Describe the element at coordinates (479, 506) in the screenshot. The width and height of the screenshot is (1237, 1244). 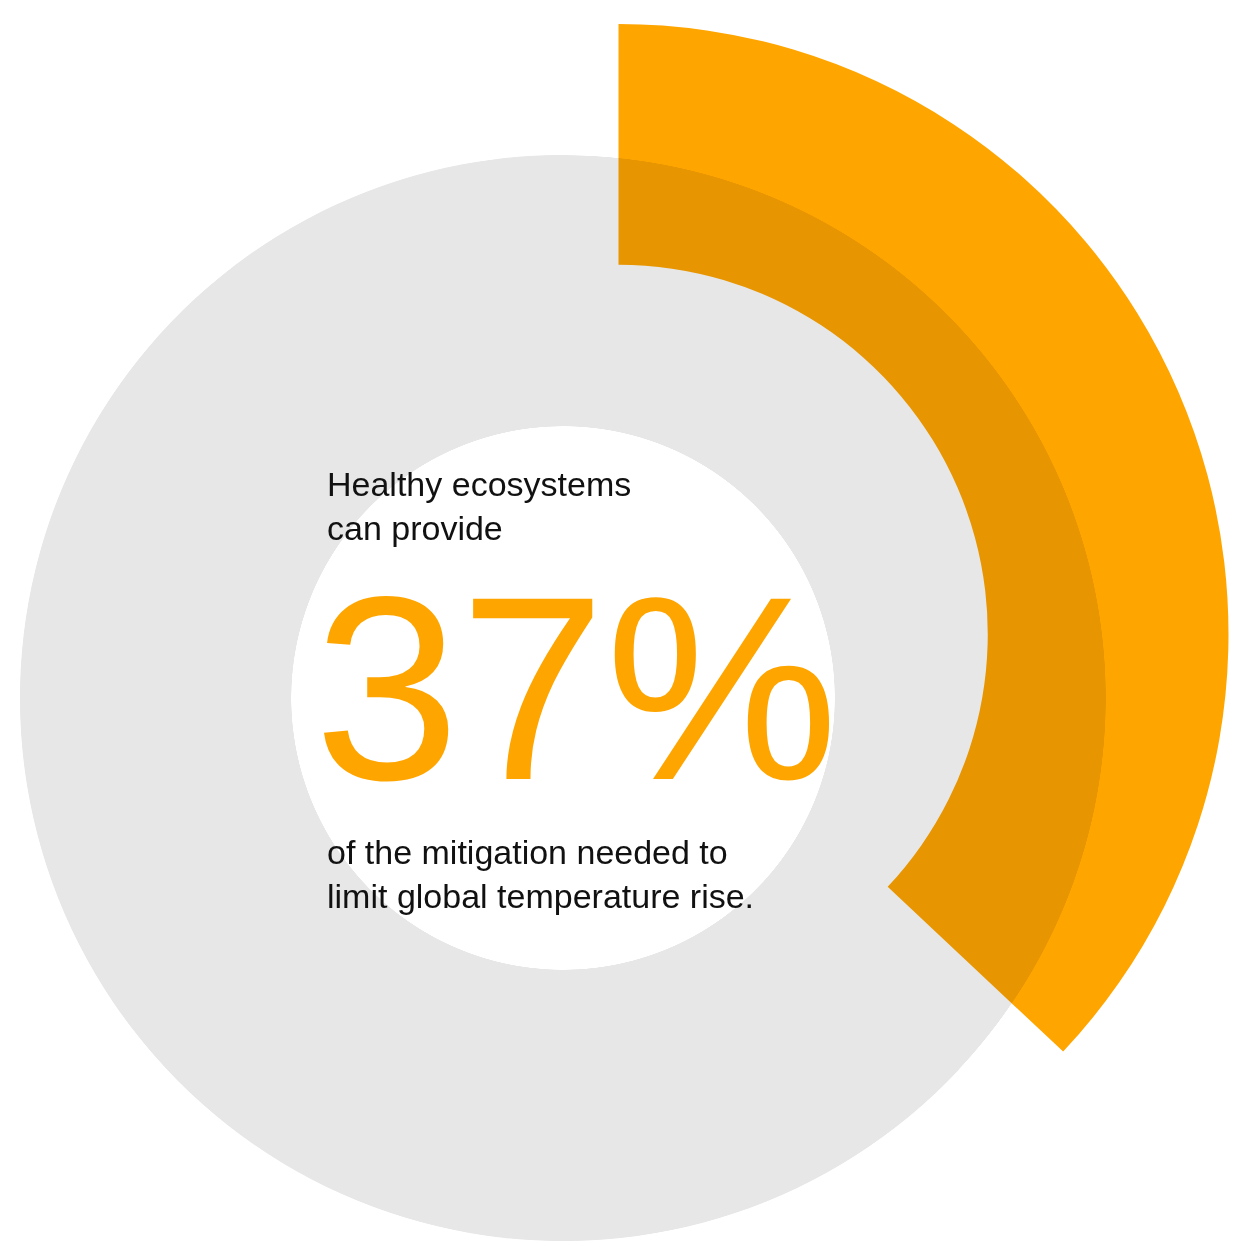
I see `text: Healthy ecosystems can provide` at that location.